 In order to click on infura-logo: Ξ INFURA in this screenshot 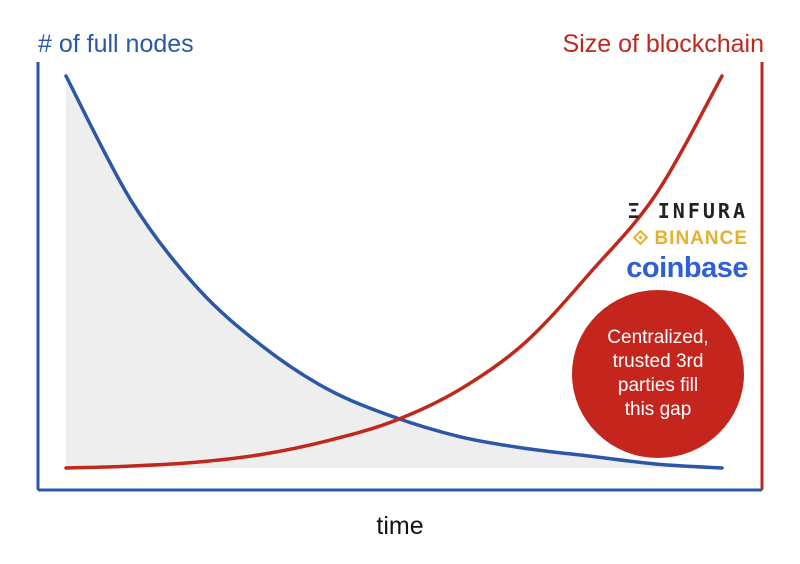, I will do `click(688, 211)`.